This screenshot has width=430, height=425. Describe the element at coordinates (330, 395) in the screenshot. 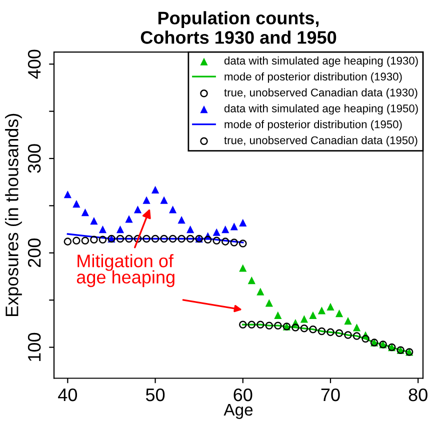

I see `x-tick-label: 70` at that location.